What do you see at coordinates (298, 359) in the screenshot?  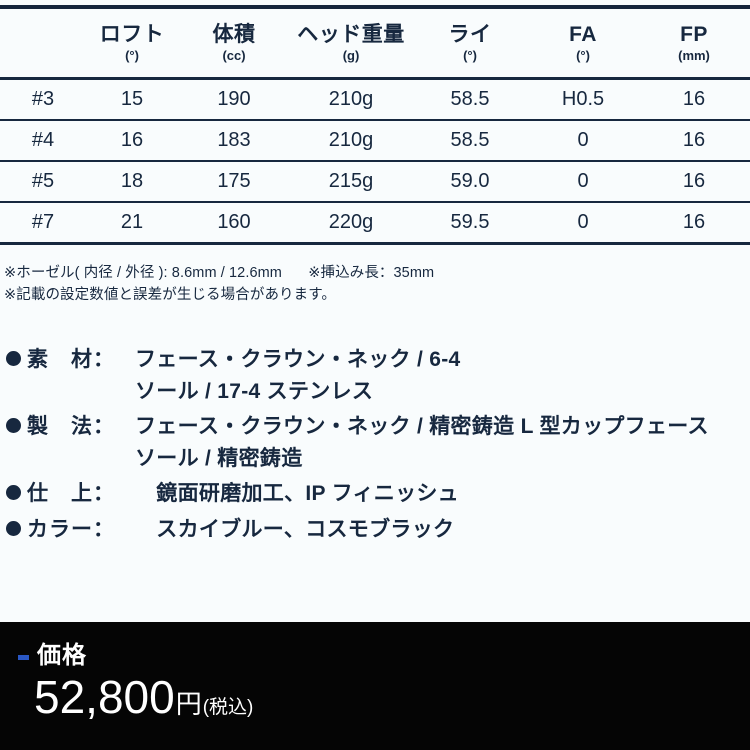 I see `spec-value-material: フェース・クラウン・ネック / 6-4` at bounding box center [298, 359].